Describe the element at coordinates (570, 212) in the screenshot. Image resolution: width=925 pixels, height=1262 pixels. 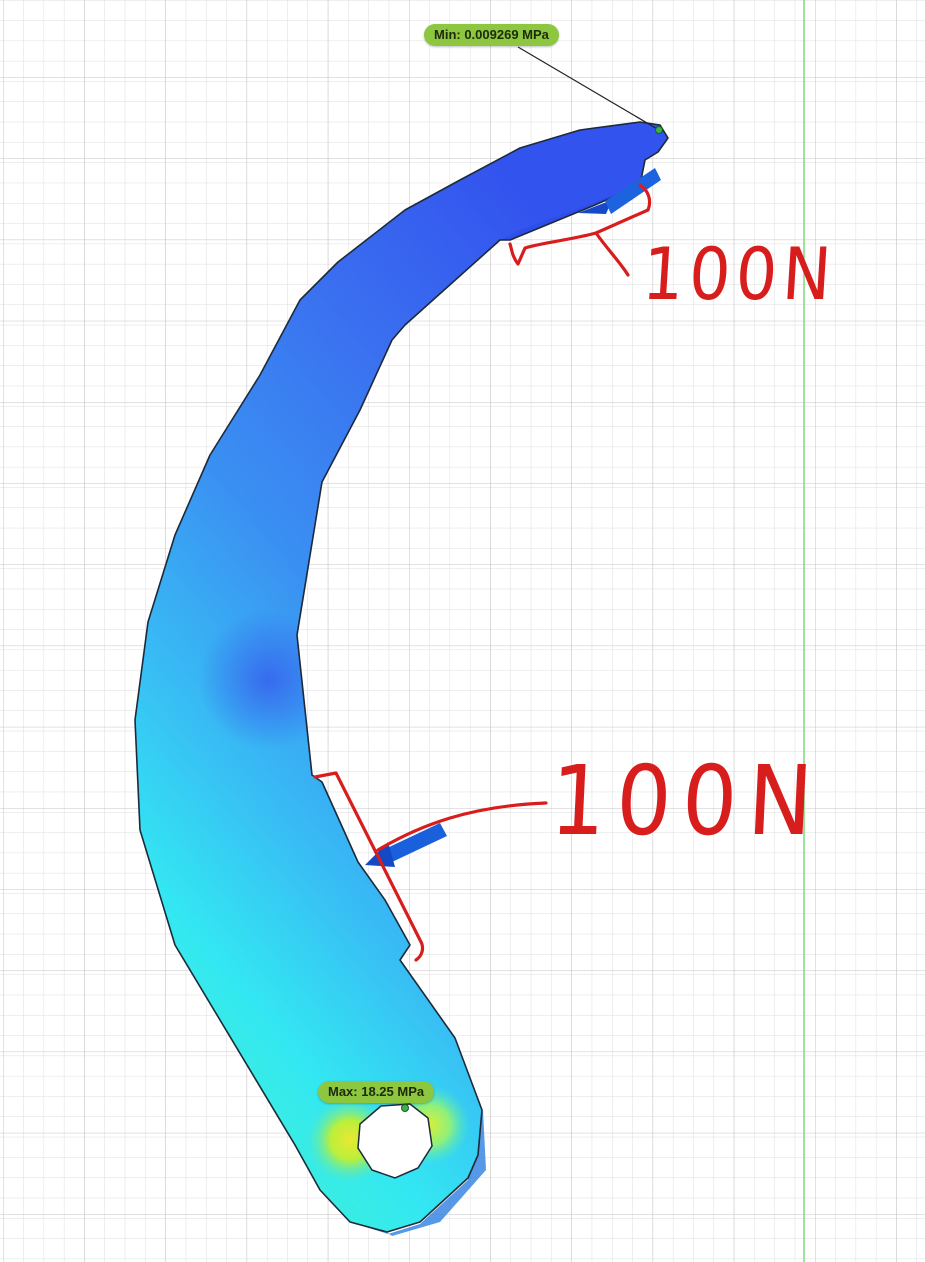
I see `part-facet-shade` at that location.